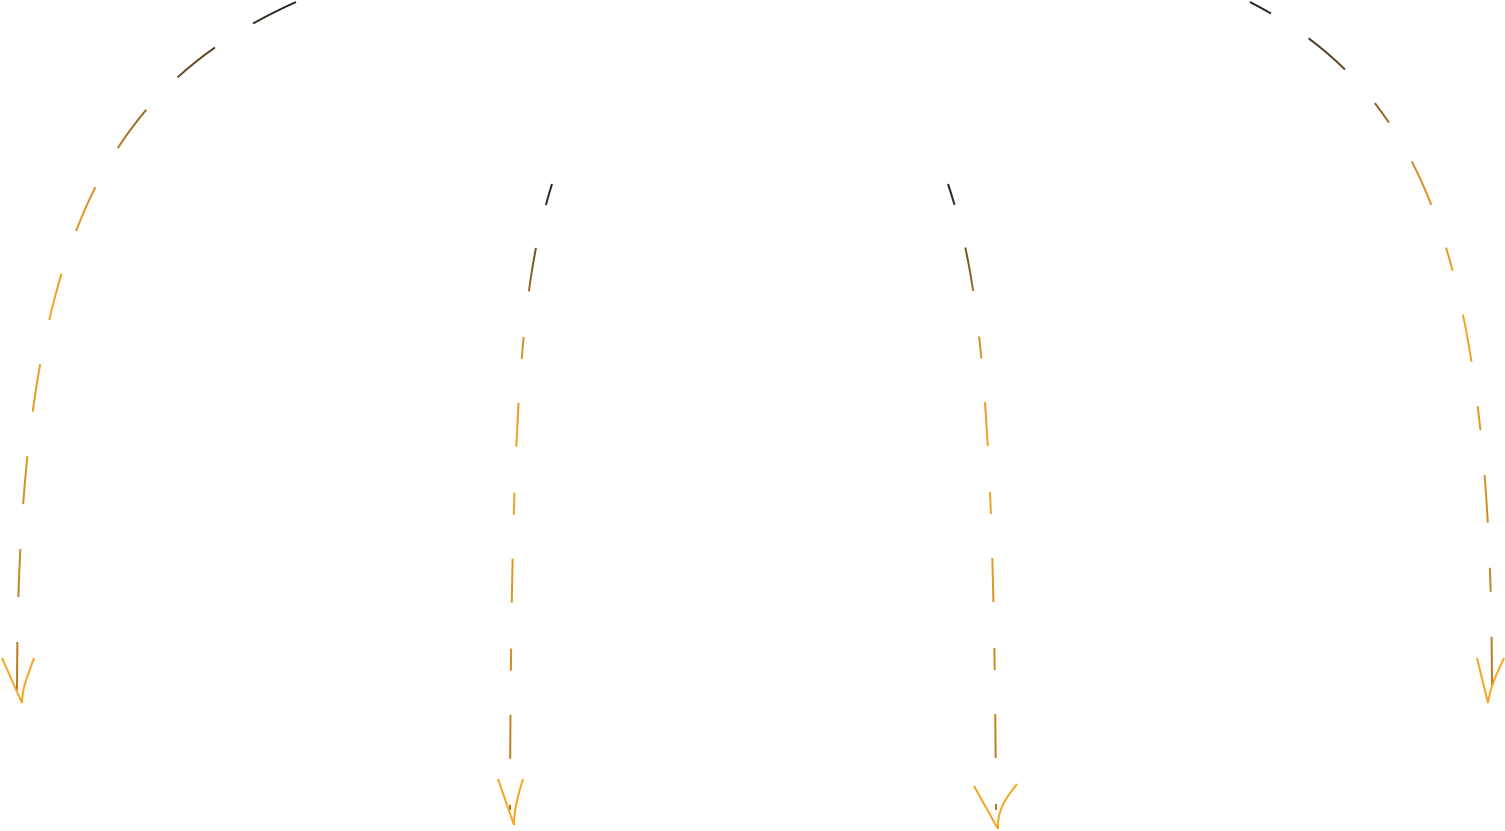 The width and height of the screenshot is (1505, 831). I want to click on arrow-outer-right-line, so click(1371, 346).